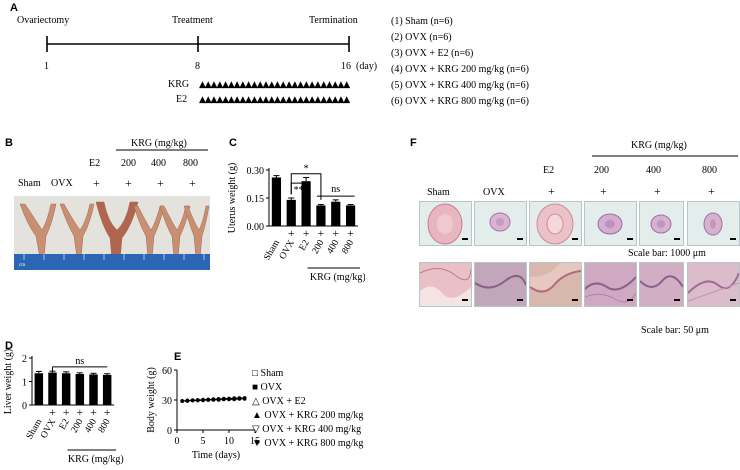 The width and height of the screenshot is (740, 470). I want to click on b-header-line-svg, so click(162, 150).